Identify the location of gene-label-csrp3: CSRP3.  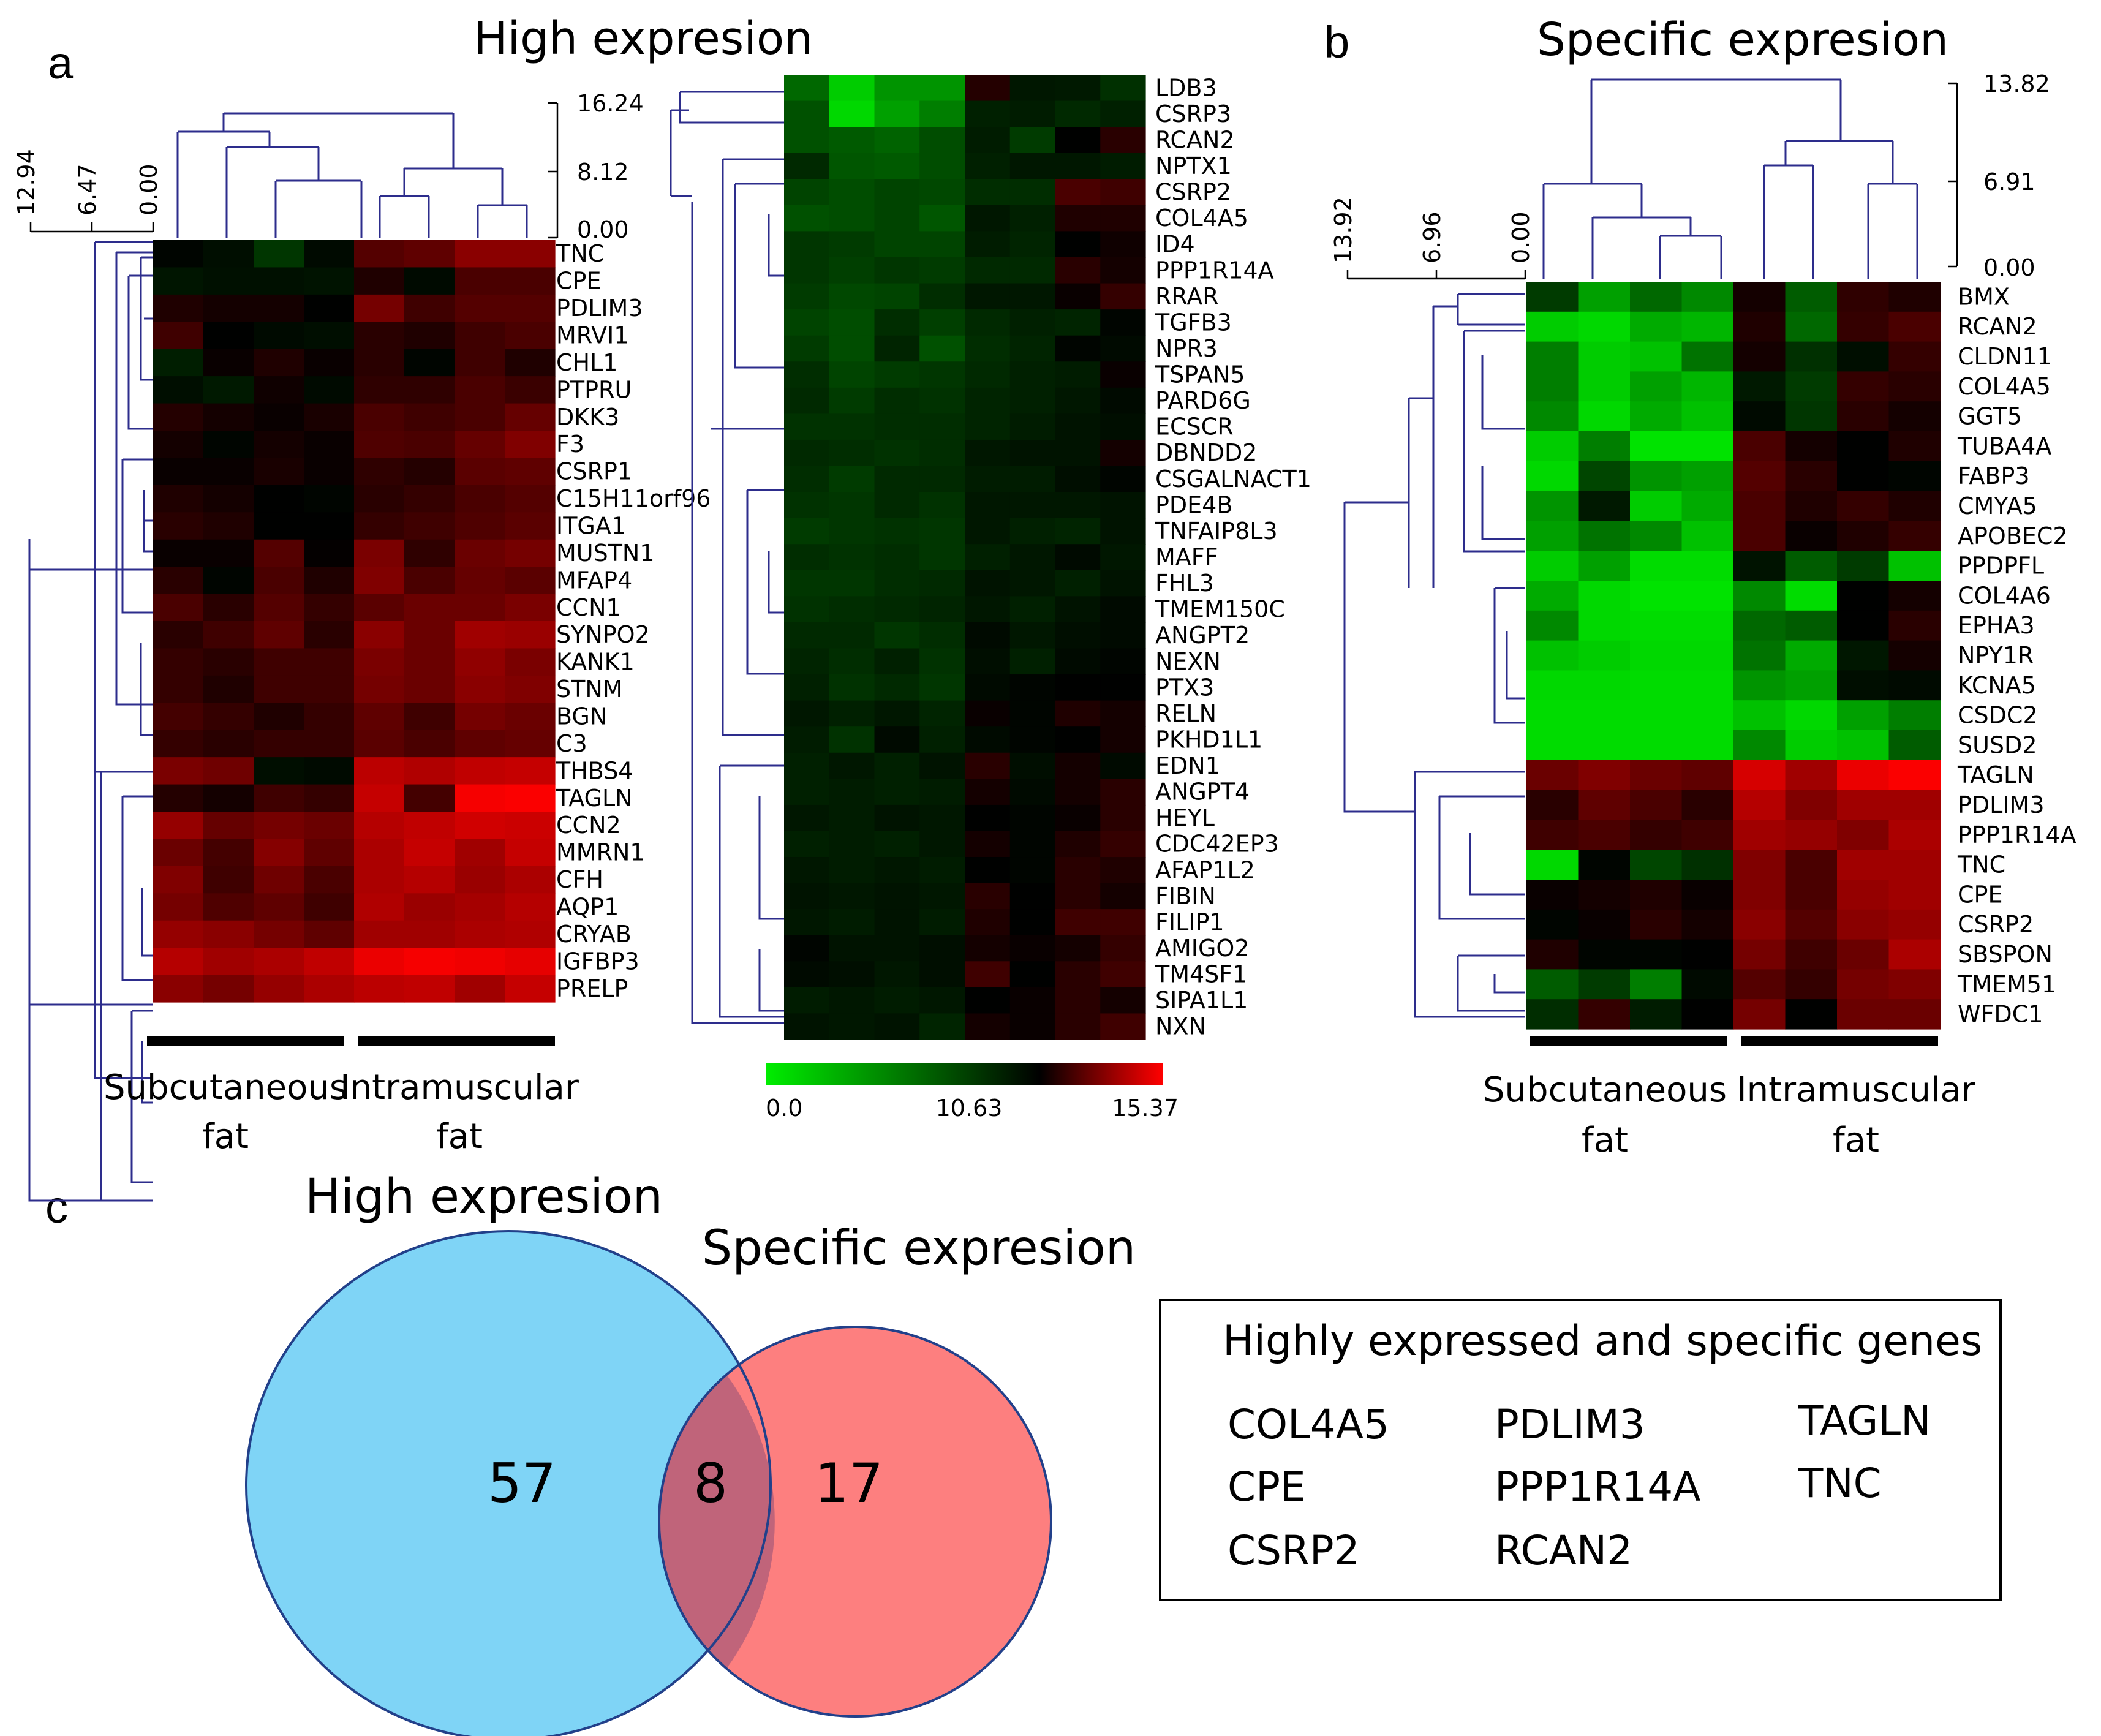
(1193, 114).